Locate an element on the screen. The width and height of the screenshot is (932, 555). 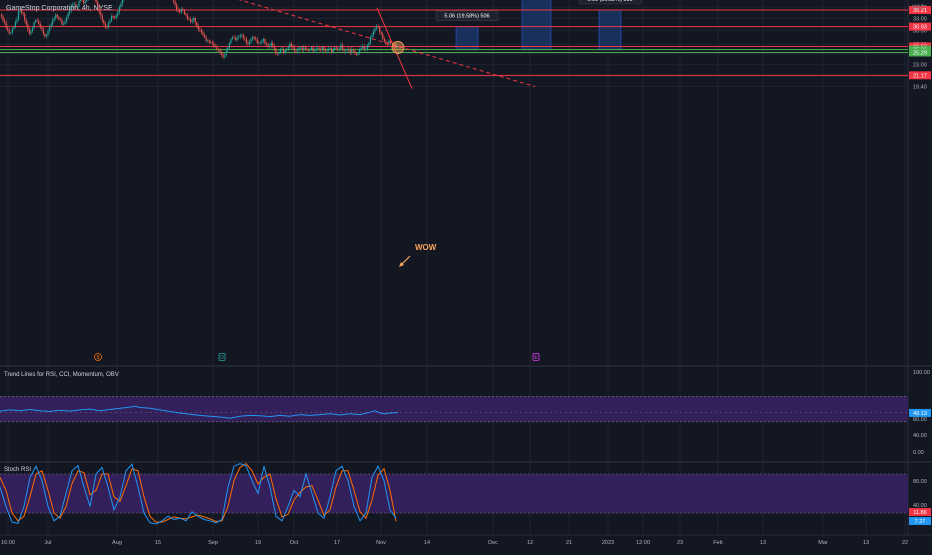
time-tick-label: Aug is located at coordinates (117, 543).